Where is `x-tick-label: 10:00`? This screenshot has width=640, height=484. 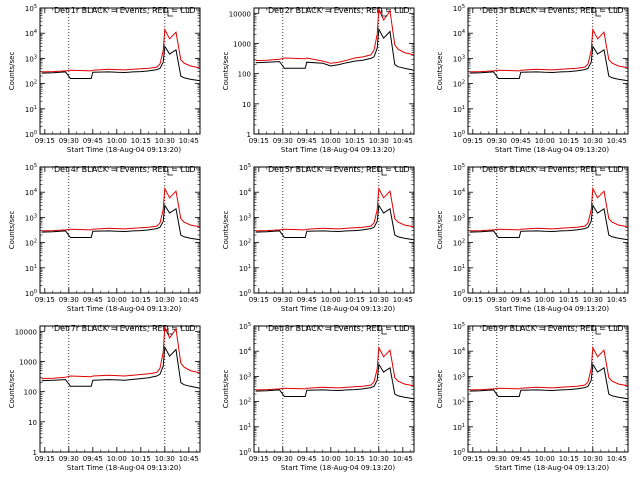 x-tick-label: 10:00 is located at coordinates (117, 141).